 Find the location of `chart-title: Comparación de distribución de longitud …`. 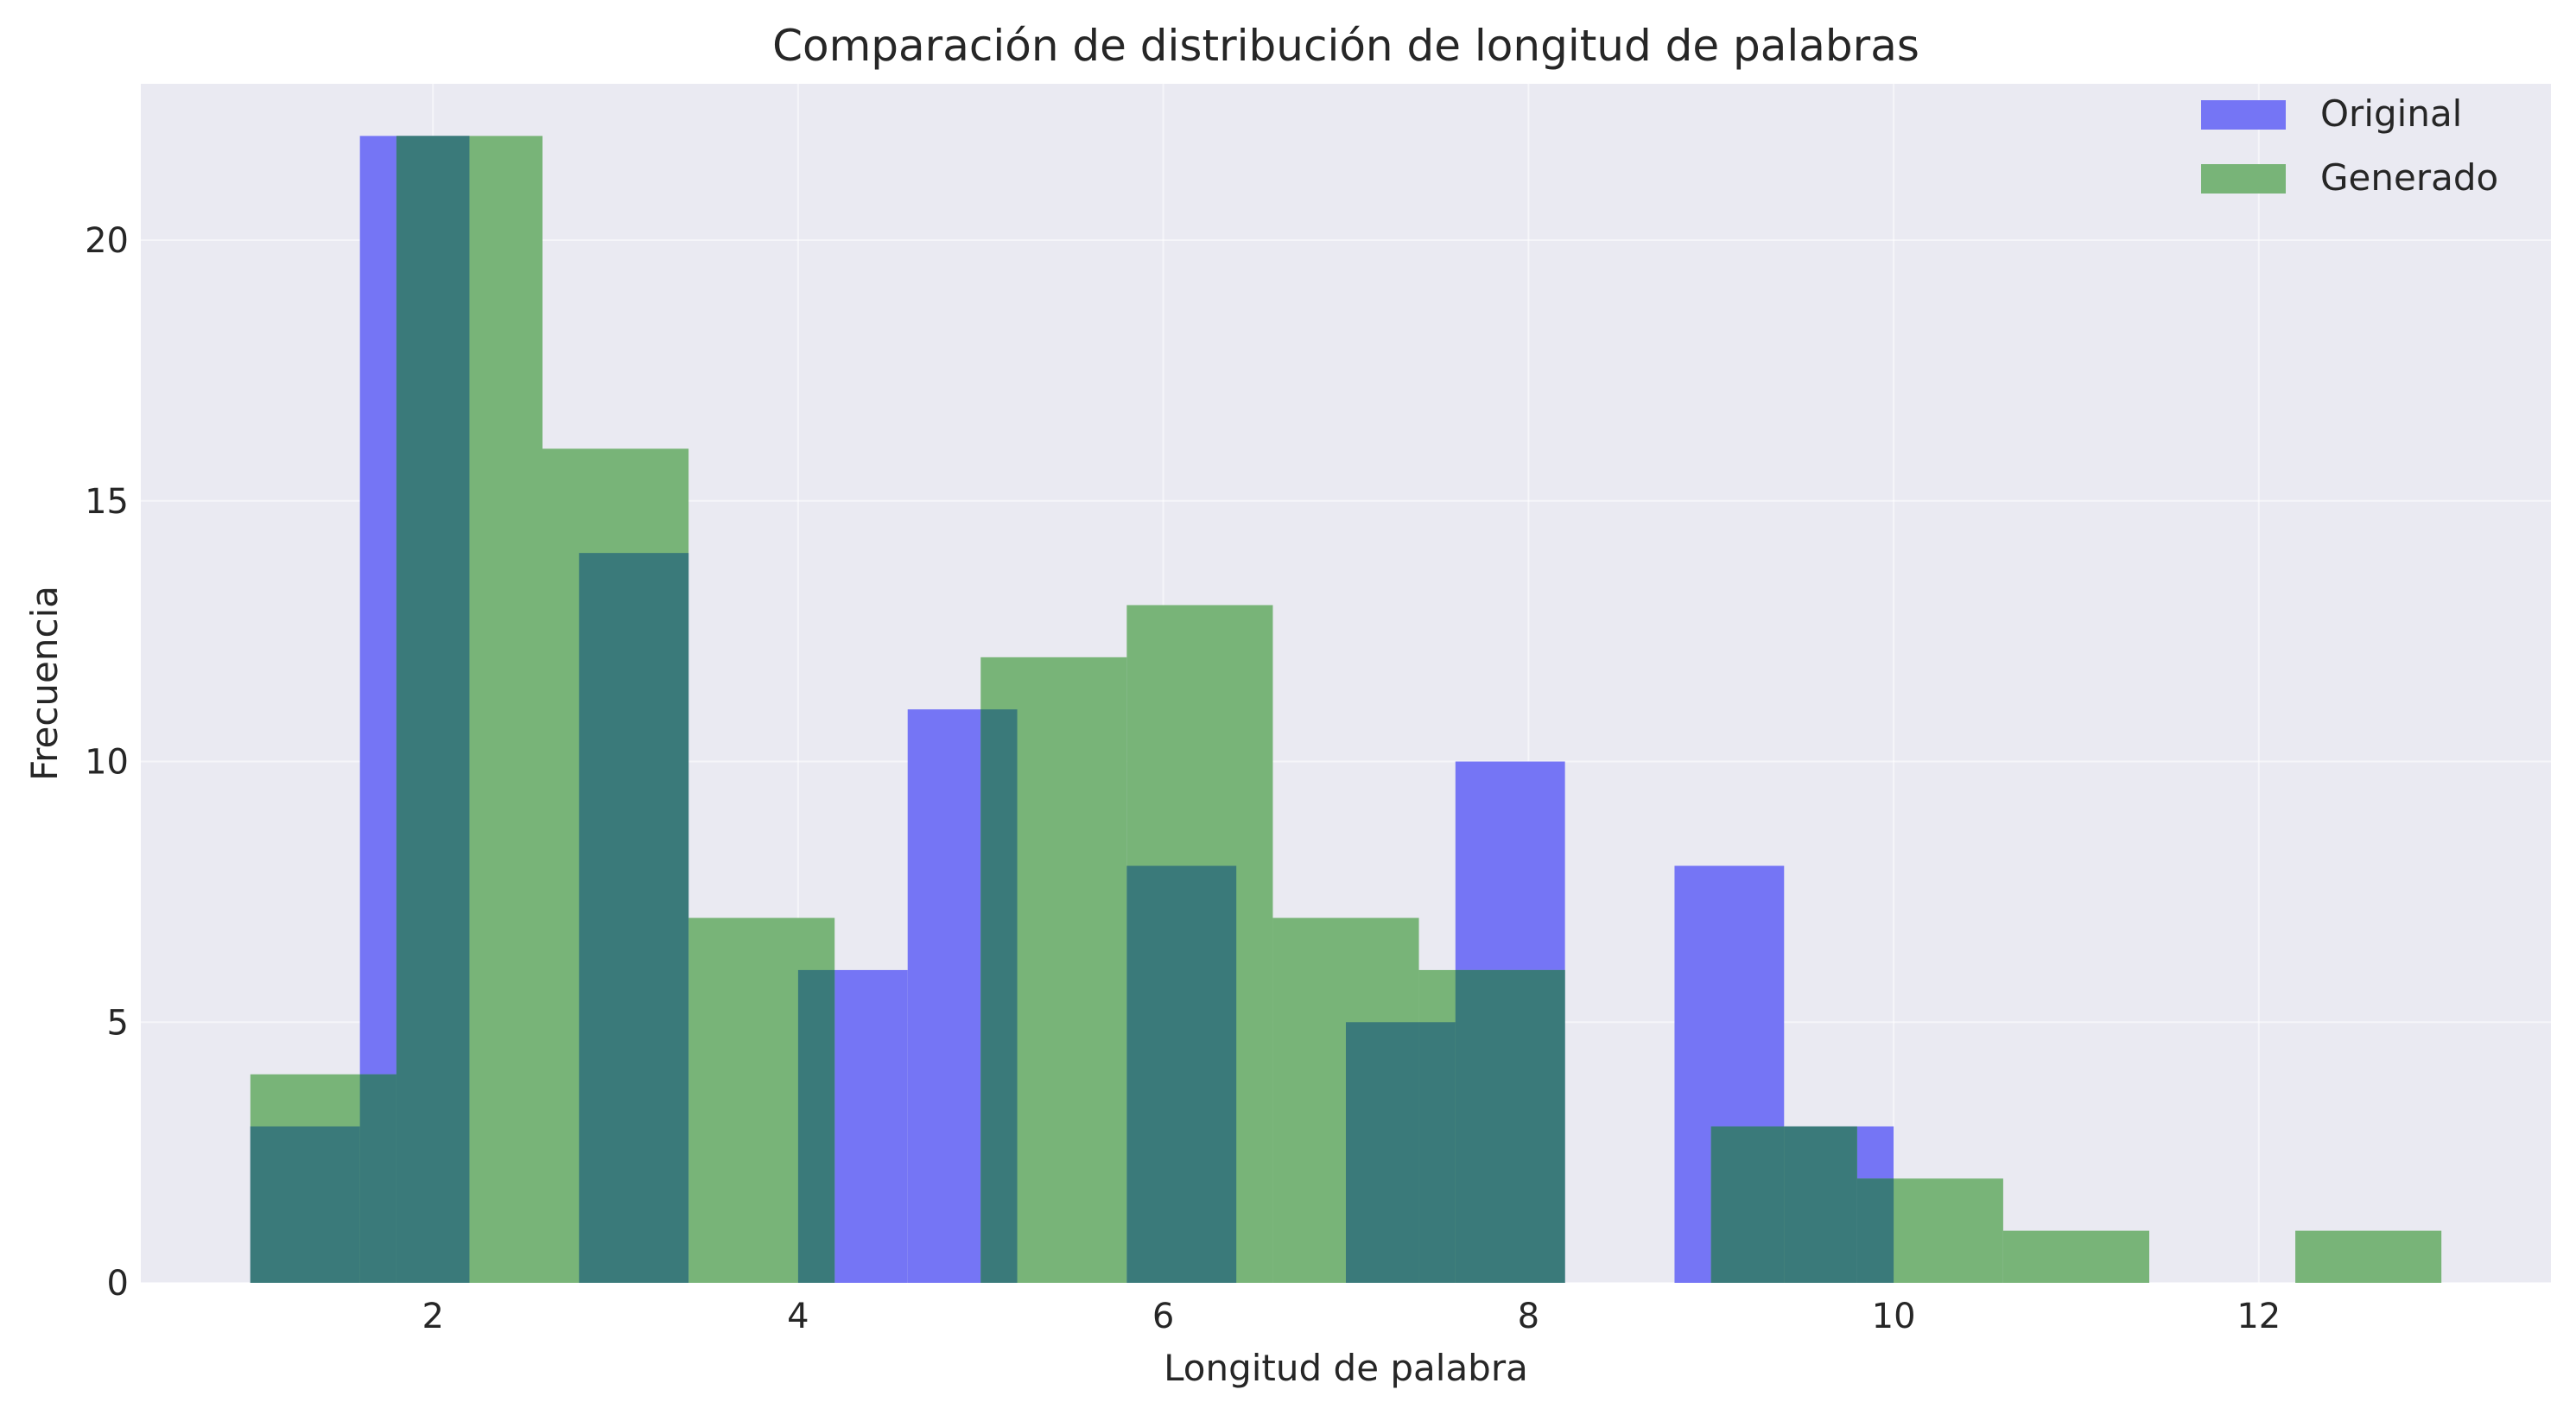

chart-title: Comparación de distribución de longitud … is located at coordinates (1345, 46).